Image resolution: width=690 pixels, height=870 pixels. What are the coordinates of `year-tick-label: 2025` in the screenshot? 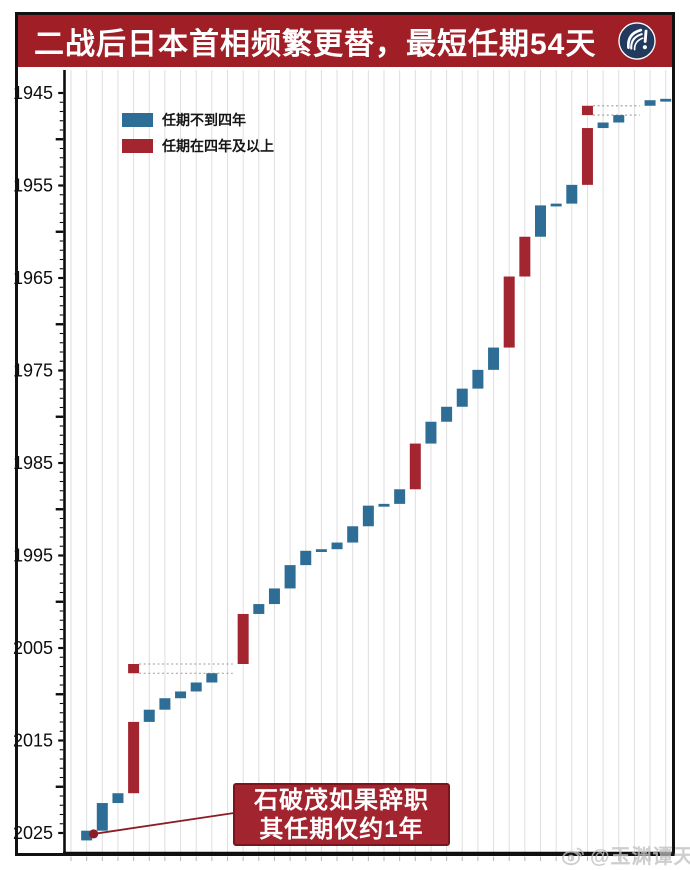 It's located at (33, 833).